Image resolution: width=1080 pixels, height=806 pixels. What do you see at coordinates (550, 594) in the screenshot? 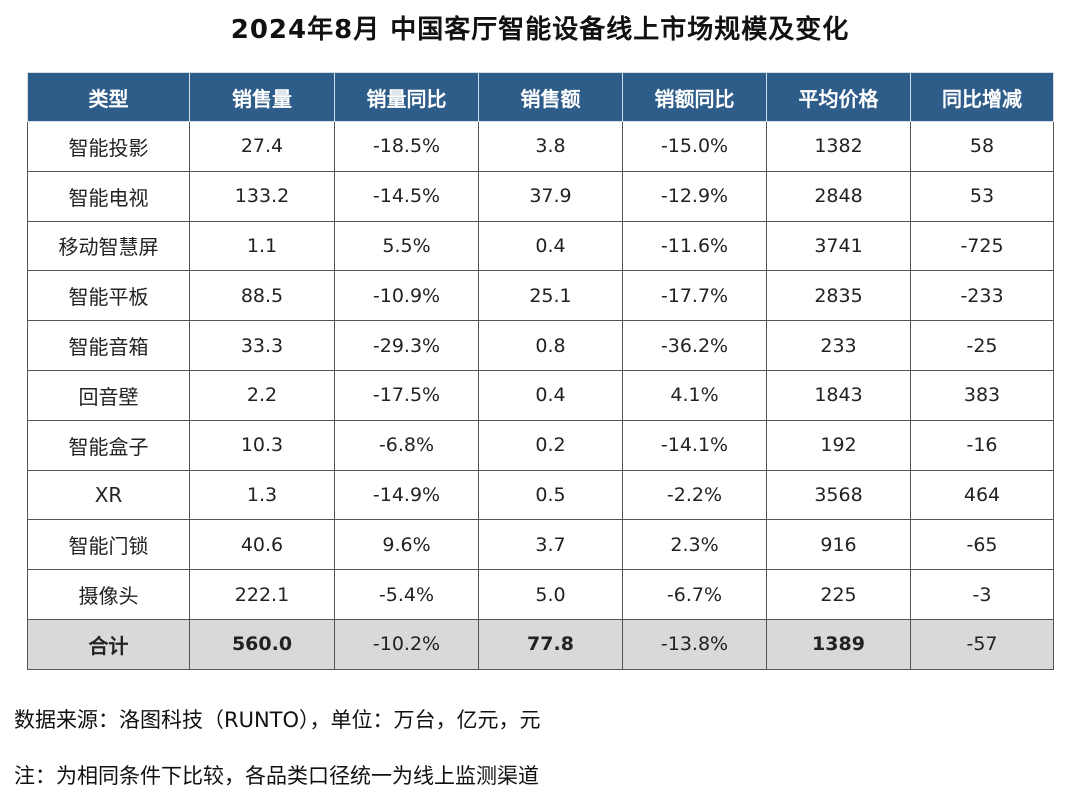
I see `table-cell: 5.0` at bounding box center [550, 594].